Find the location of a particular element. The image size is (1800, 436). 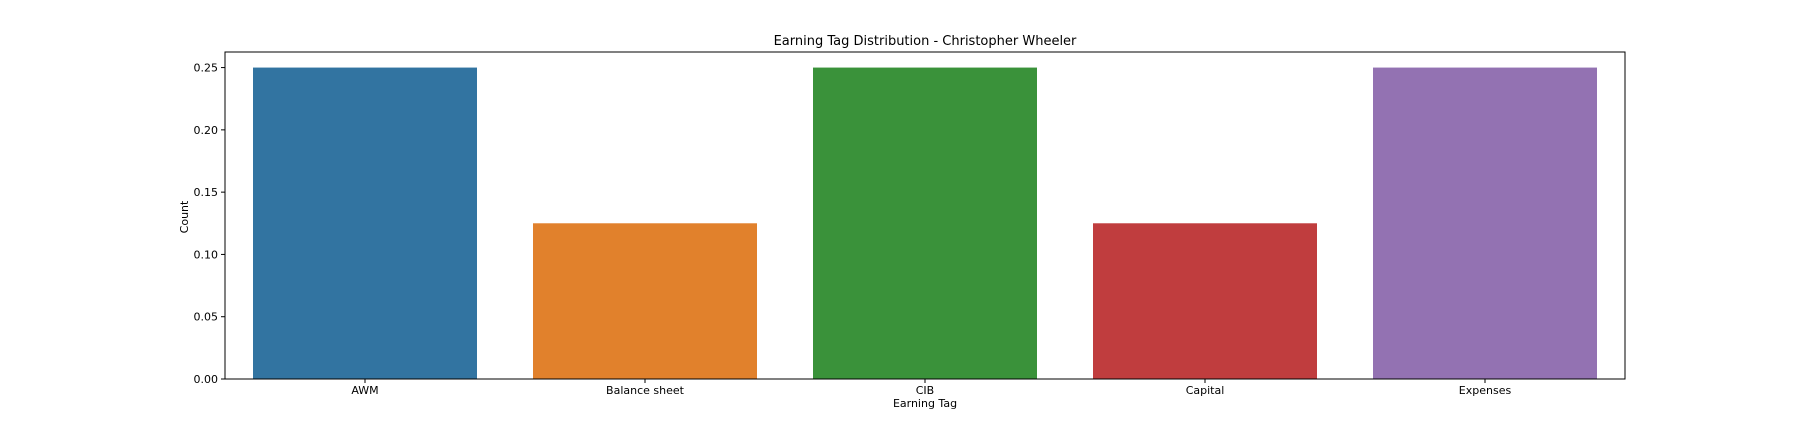

y-tick-label: 0.20 is located at coordinates (206, 130).